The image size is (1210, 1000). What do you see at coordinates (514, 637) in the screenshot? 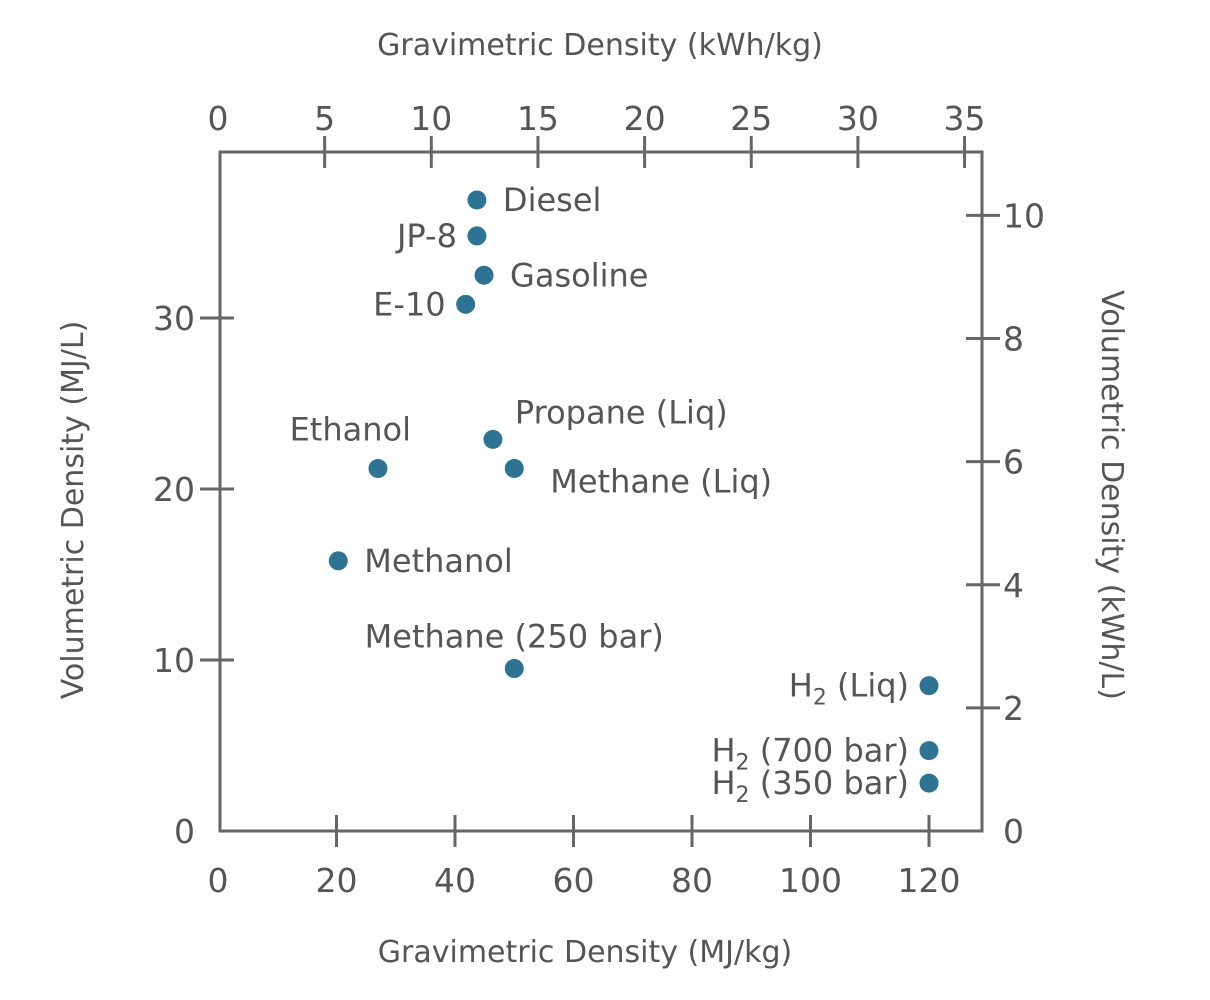
I see `point-label: Methane (250 bar)` at bounding box center [514, 637].